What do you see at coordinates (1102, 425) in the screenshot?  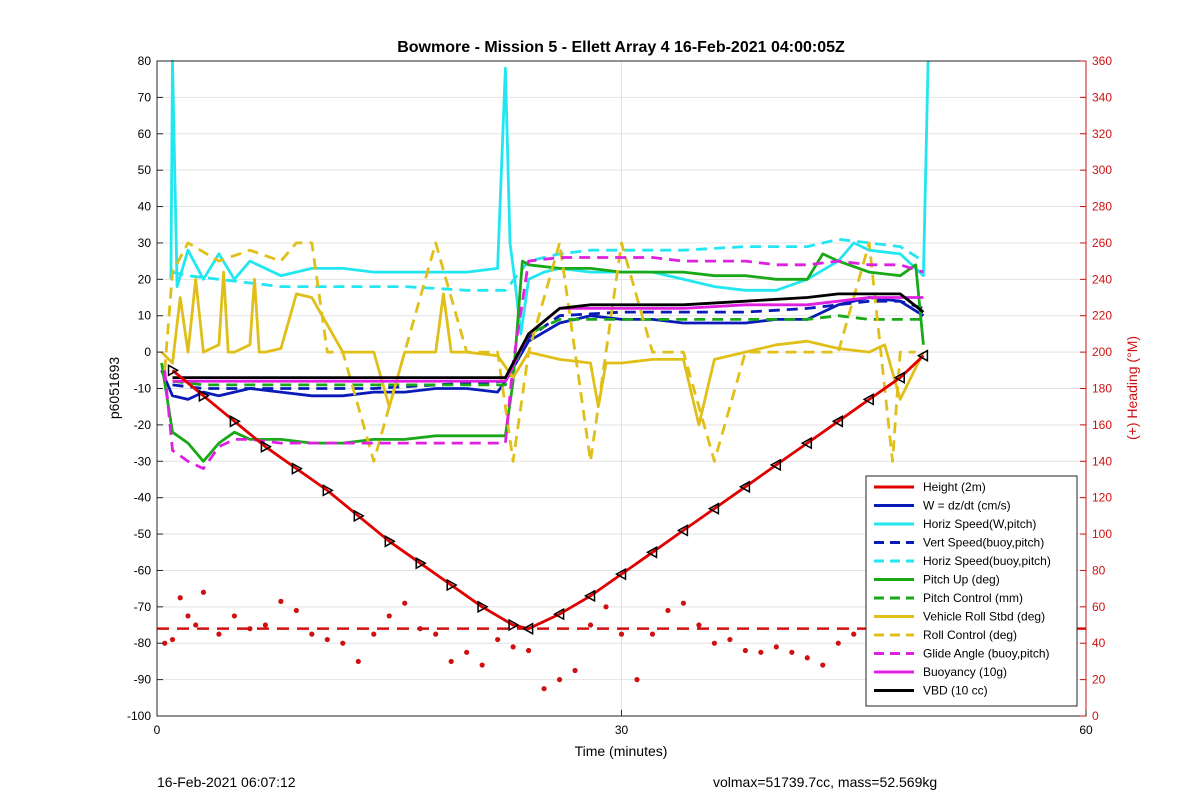 I see `y-right-tick-label: 160` at bounding box center [1102, 425].